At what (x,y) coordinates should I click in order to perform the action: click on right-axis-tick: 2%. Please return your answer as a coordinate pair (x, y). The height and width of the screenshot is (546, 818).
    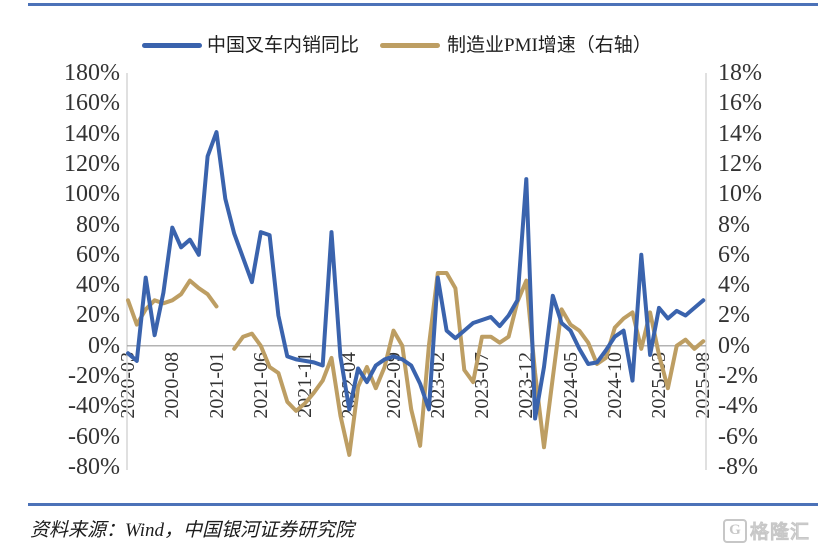
    Looking at the image, I should click on (734, 315).